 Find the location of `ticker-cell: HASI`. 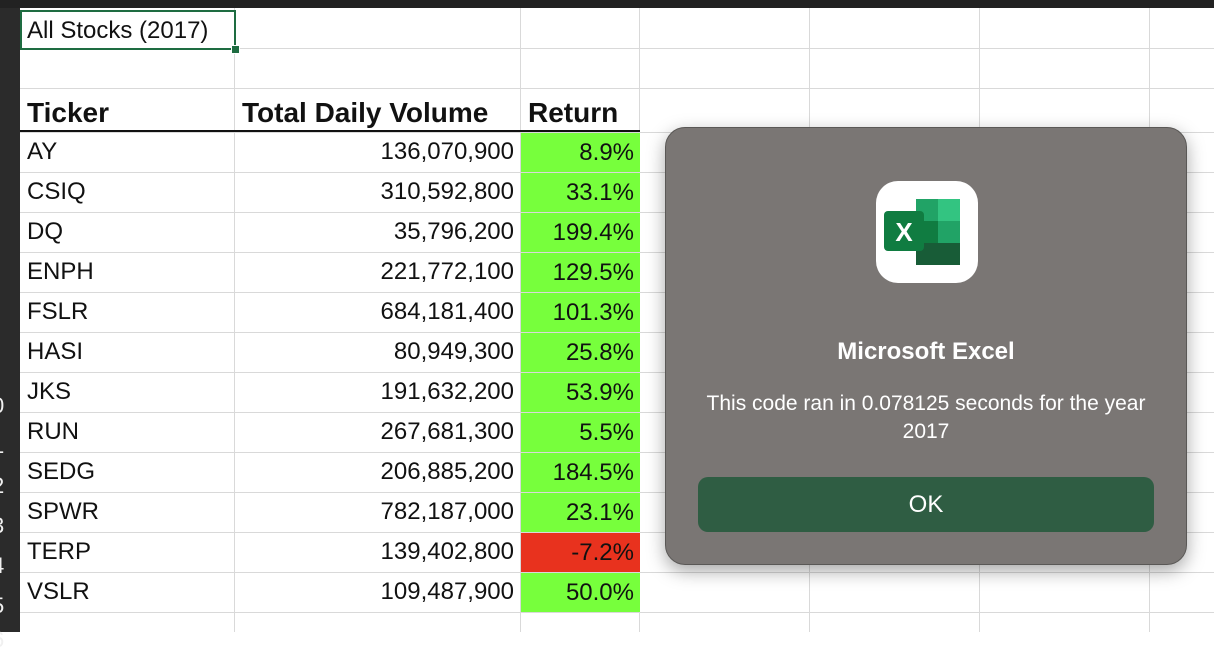

ticker-cell: HASI is located at coordinates (55, 351).